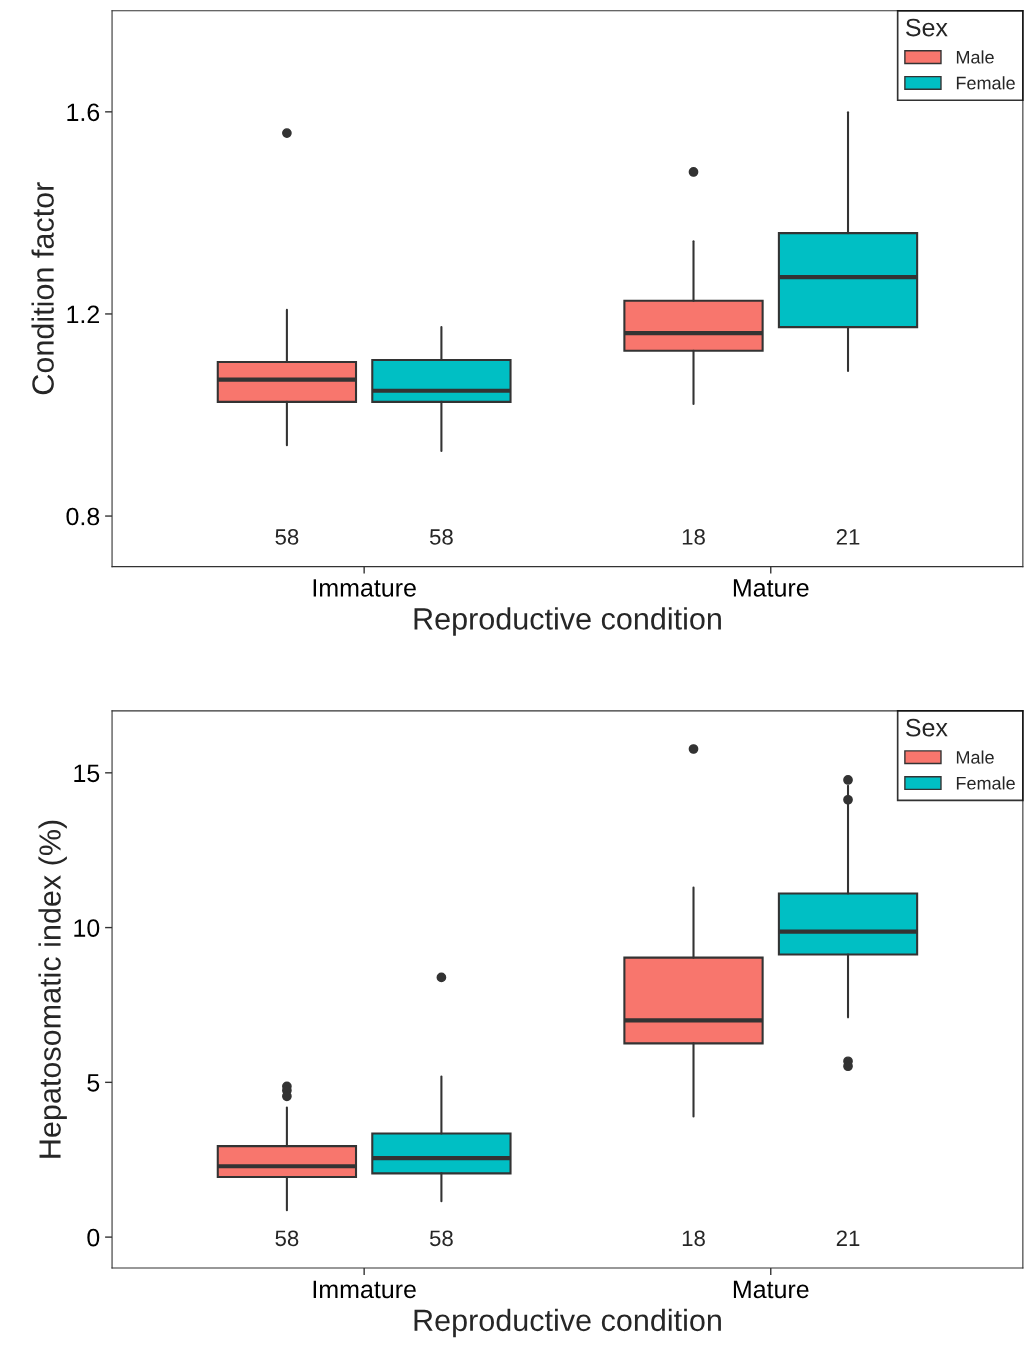  What do you see at coordinates (87, 773) in the screenshot?
I see `y-tick-label: 15` at bounding box center [87, 773].